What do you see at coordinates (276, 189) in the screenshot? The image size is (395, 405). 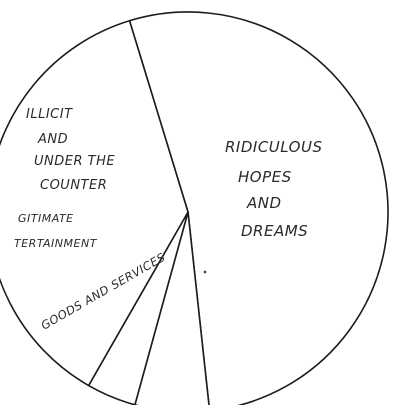 I see `slice-label-ridiculous: RIDICULOUS HOPES AND DREAMS` at bounding box center [276, 189].